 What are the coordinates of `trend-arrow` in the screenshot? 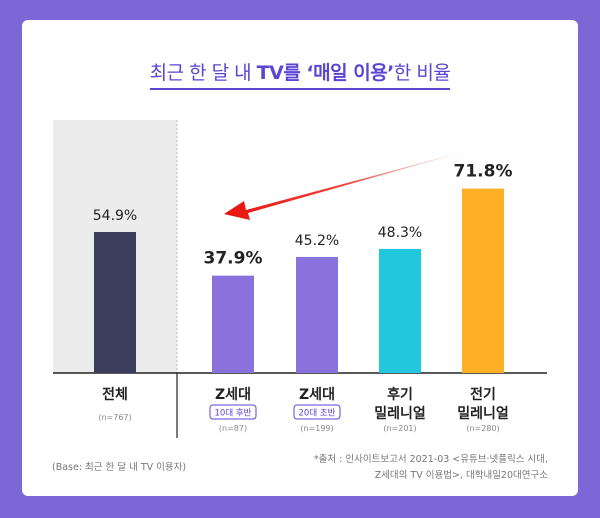 It's located at (347, 185).